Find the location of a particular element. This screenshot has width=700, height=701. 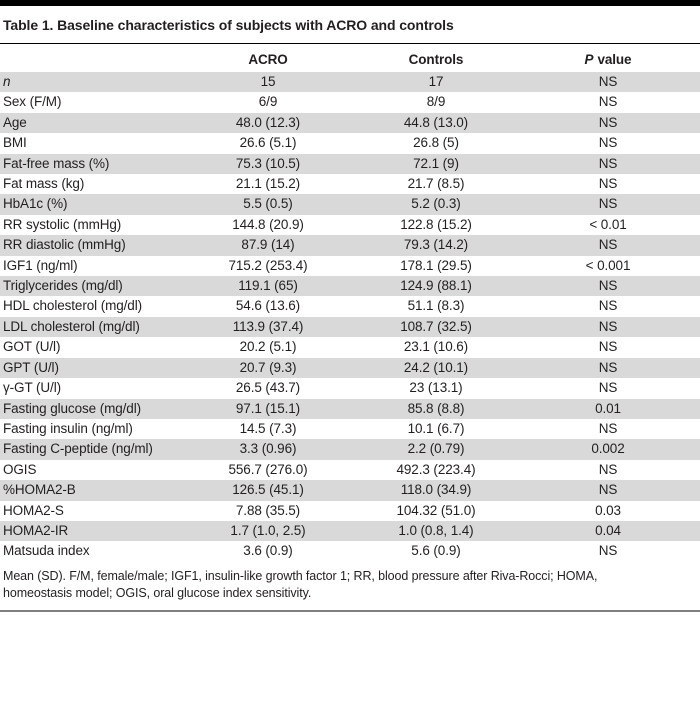

acro-value: 113.9 (37.4) is located at coordinates (268, 326).